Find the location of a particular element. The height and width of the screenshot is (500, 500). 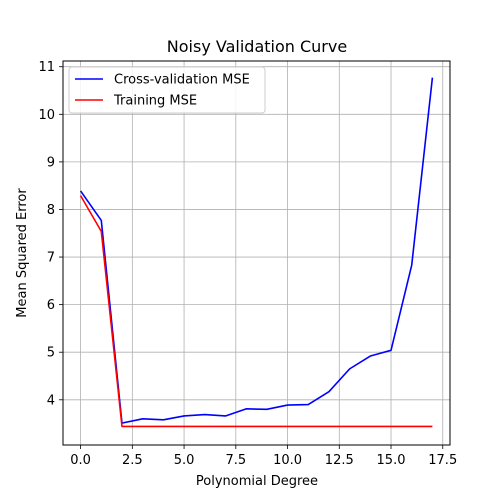

x-tick-label: 7.5 is located at coordinates (235, 460).